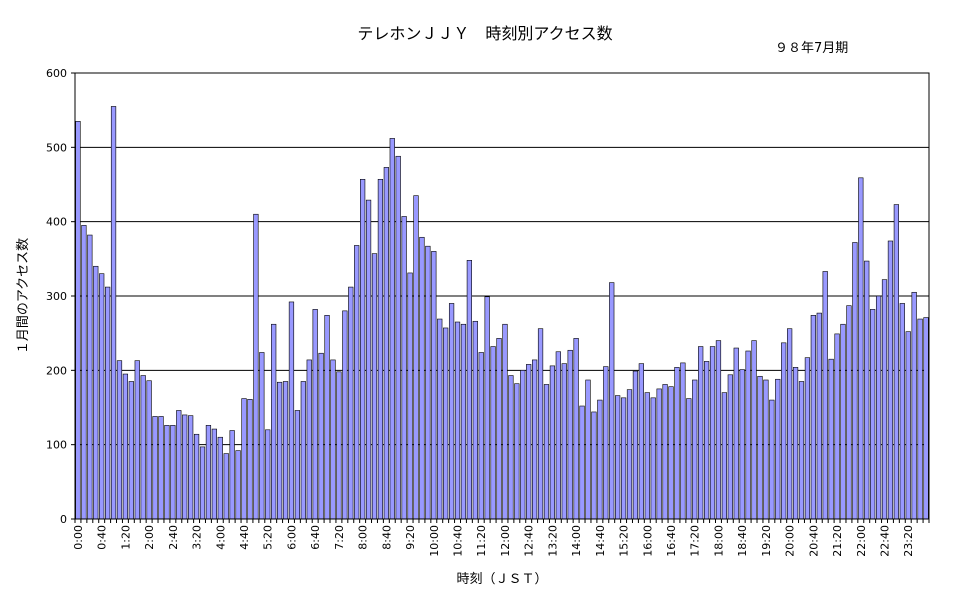 Image resolution: width=970 pixels, height=604 pixels. I want to click on x-tick-label: 7:20, so click(339, 537).